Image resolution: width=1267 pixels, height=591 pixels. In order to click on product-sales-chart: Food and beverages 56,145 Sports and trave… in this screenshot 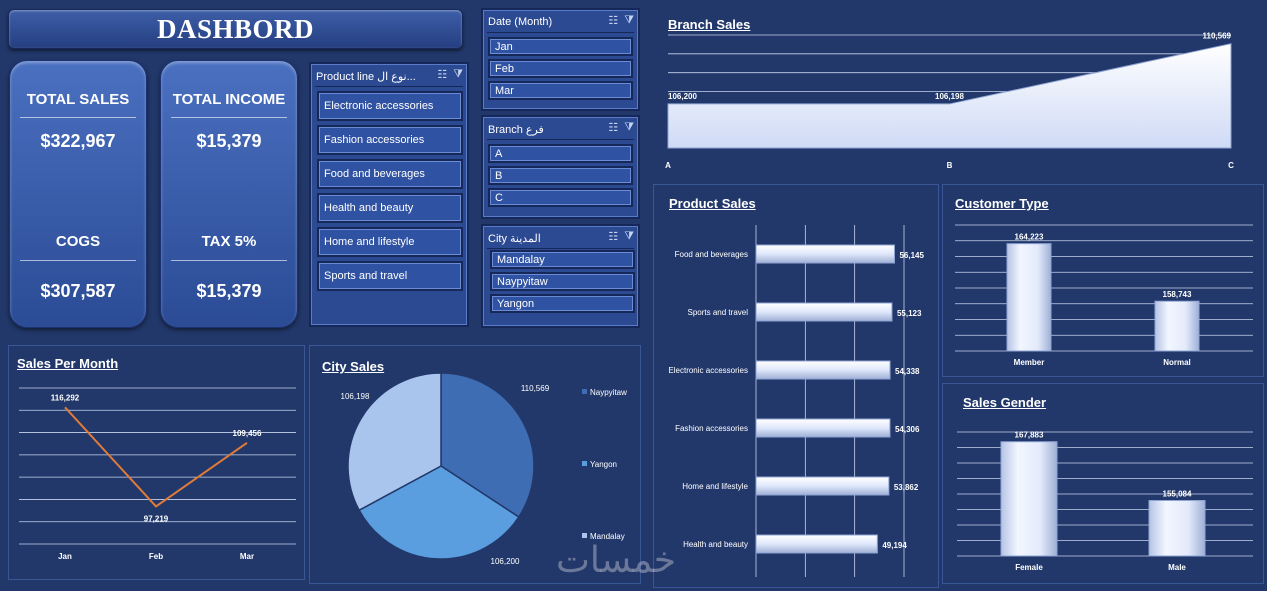, I will do `click(796, 401)`.